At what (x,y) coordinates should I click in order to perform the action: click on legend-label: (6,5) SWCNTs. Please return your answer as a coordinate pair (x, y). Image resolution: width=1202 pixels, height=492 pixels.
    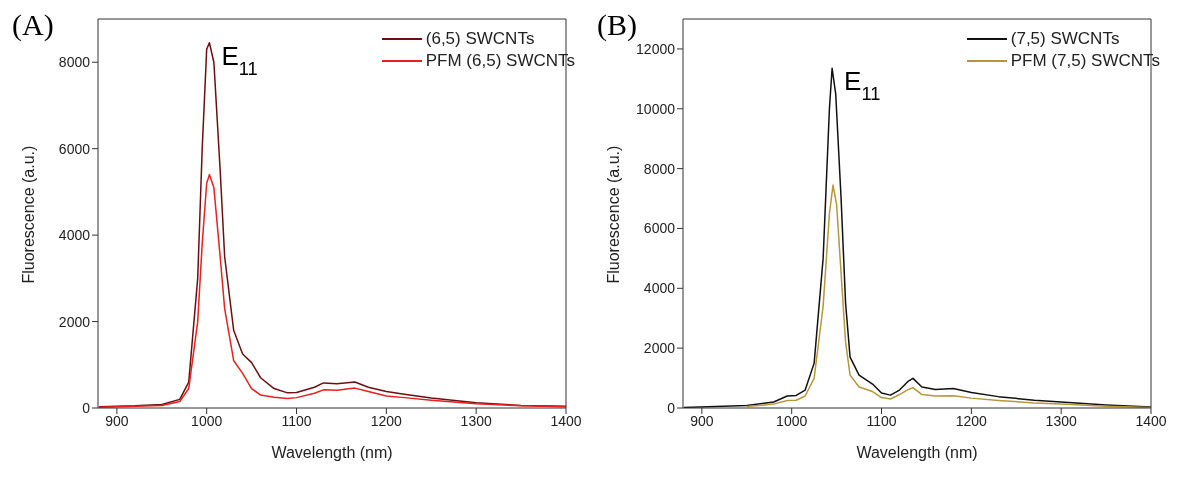
    Looking at the image, I should click on (480, 39).